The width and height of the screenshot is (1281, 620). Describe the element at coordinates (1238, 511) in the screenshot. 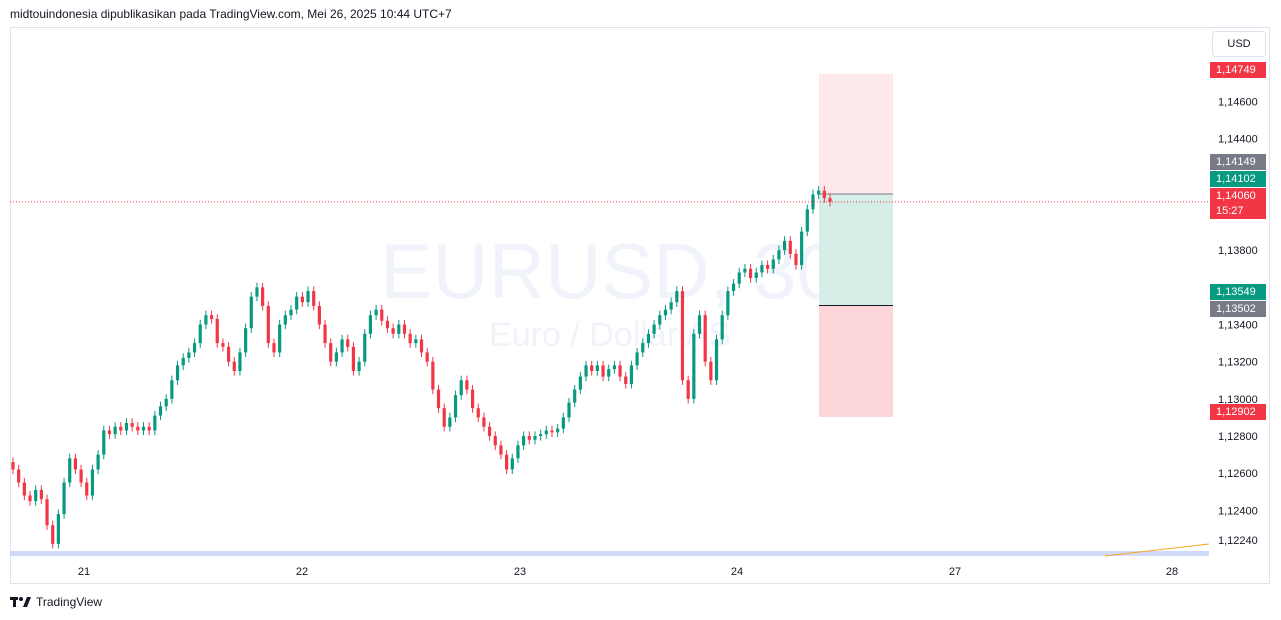

I see `y-tick-label: 1,12400` at that location.